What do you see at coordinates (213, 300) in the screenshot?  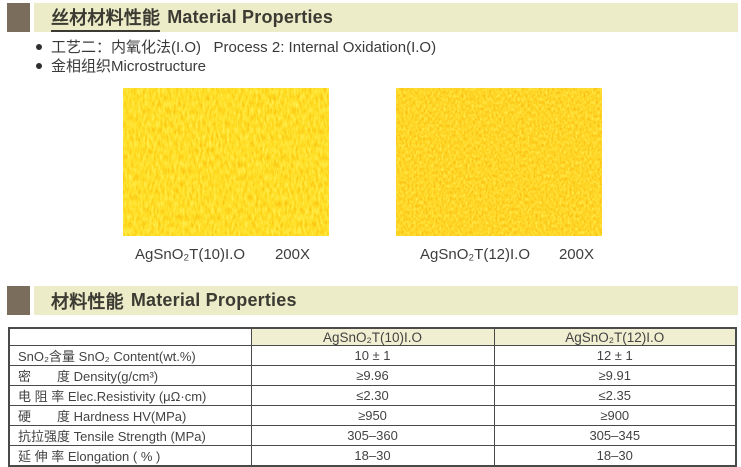 I see `section2-title-en: Material Properties` at bounding box center [213, 300].